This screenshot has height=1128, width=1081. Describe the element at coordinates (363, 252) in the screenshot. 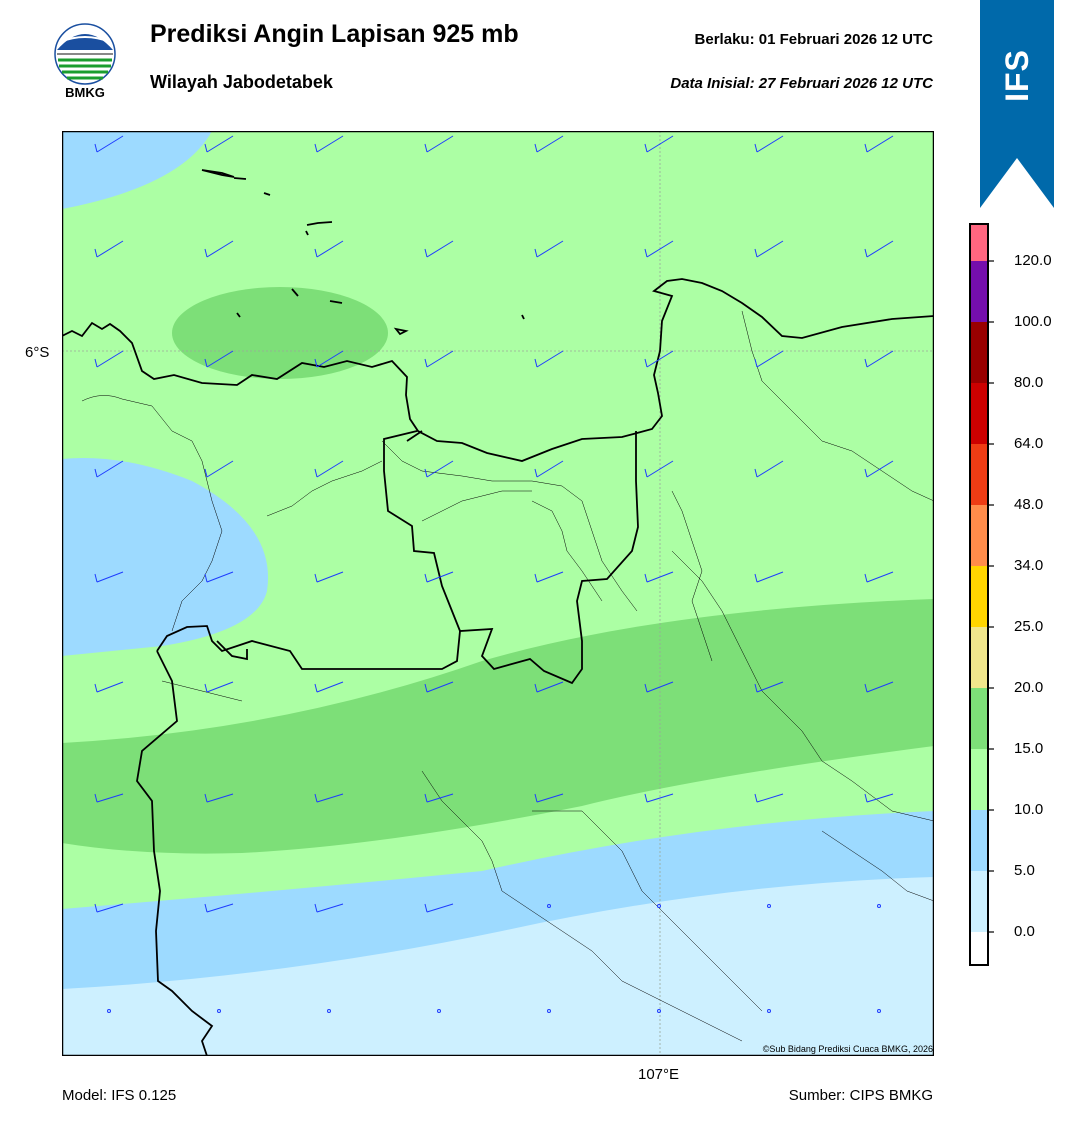

I see `islands` at that location.